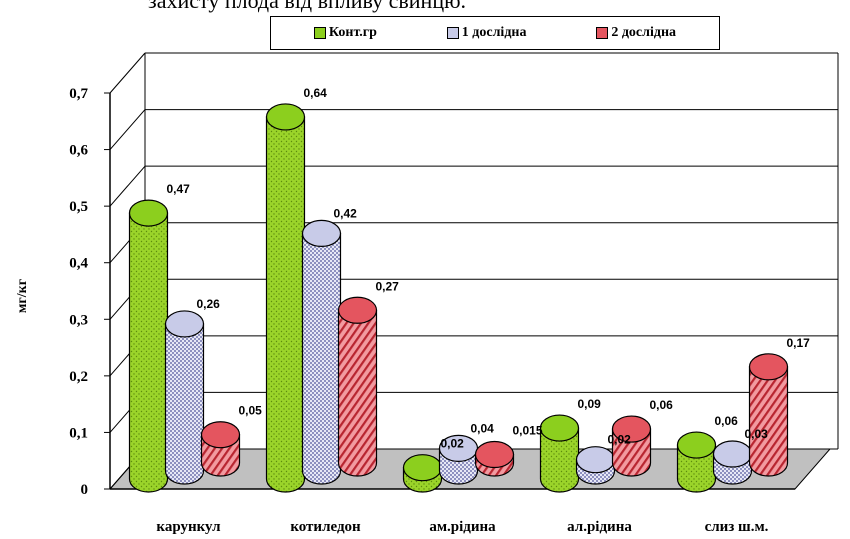  Describe the element at coordinates (316, 93) in the screenshot. I see `data-label: 0,64` at that location.